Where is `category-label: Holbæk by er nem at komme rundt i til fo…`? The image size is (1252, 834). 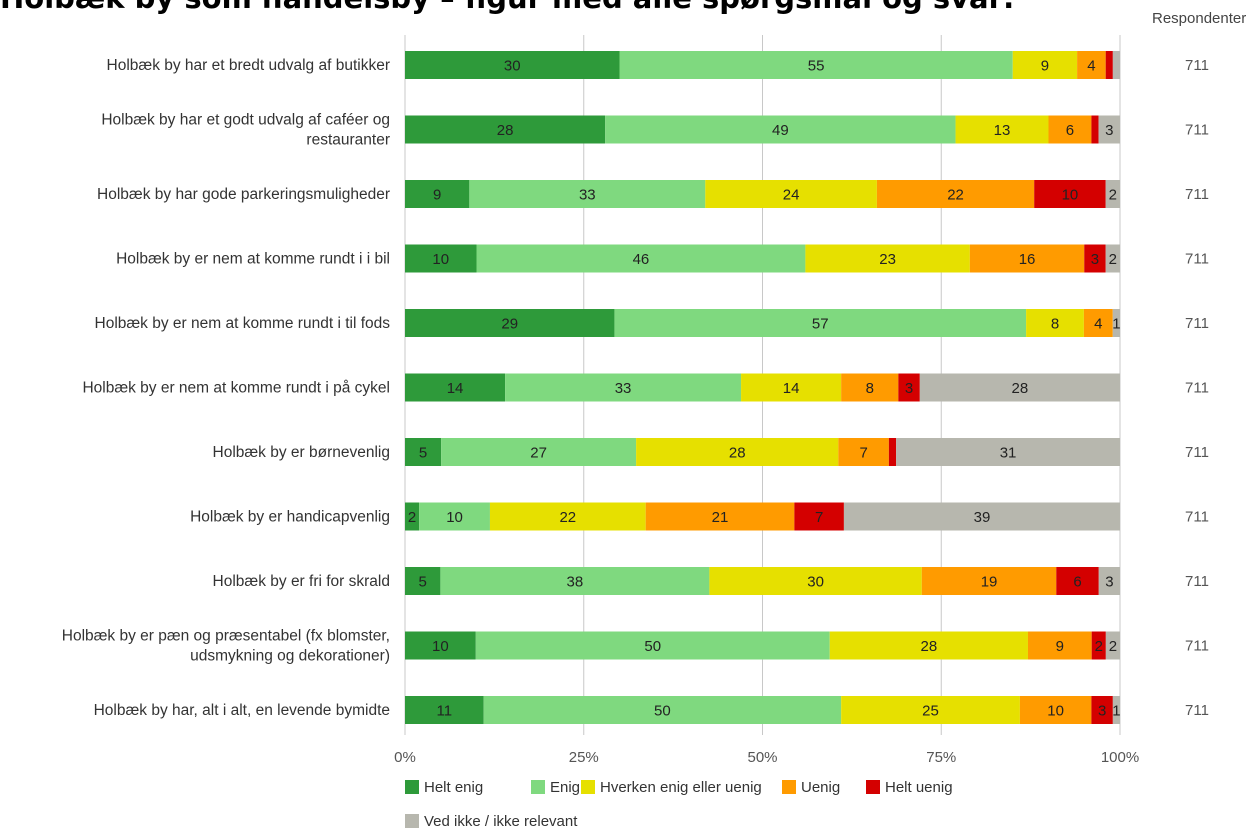 category-label: Holbæk by er nem at komme rundt i til fo… is located at coordinates (243, 323).